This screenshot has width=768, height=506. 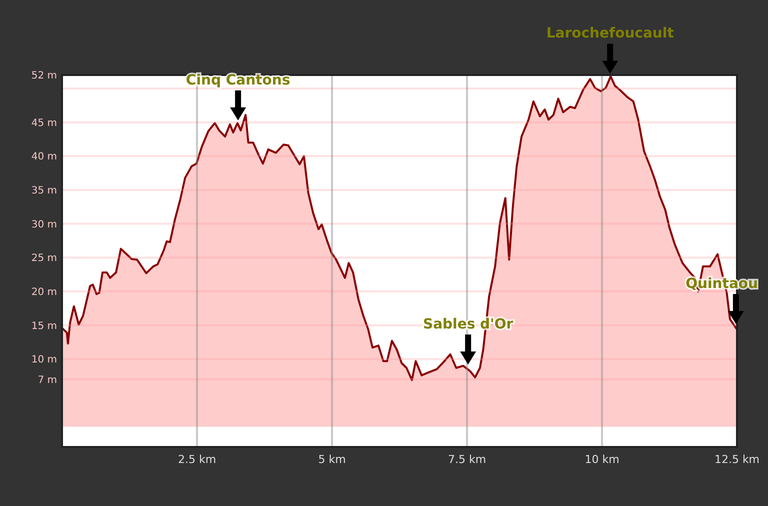 What do you see at coordinates (44, 258) in the screenshot?
I see `y-tick-label: 25 m` at bounding box center [44, 258].